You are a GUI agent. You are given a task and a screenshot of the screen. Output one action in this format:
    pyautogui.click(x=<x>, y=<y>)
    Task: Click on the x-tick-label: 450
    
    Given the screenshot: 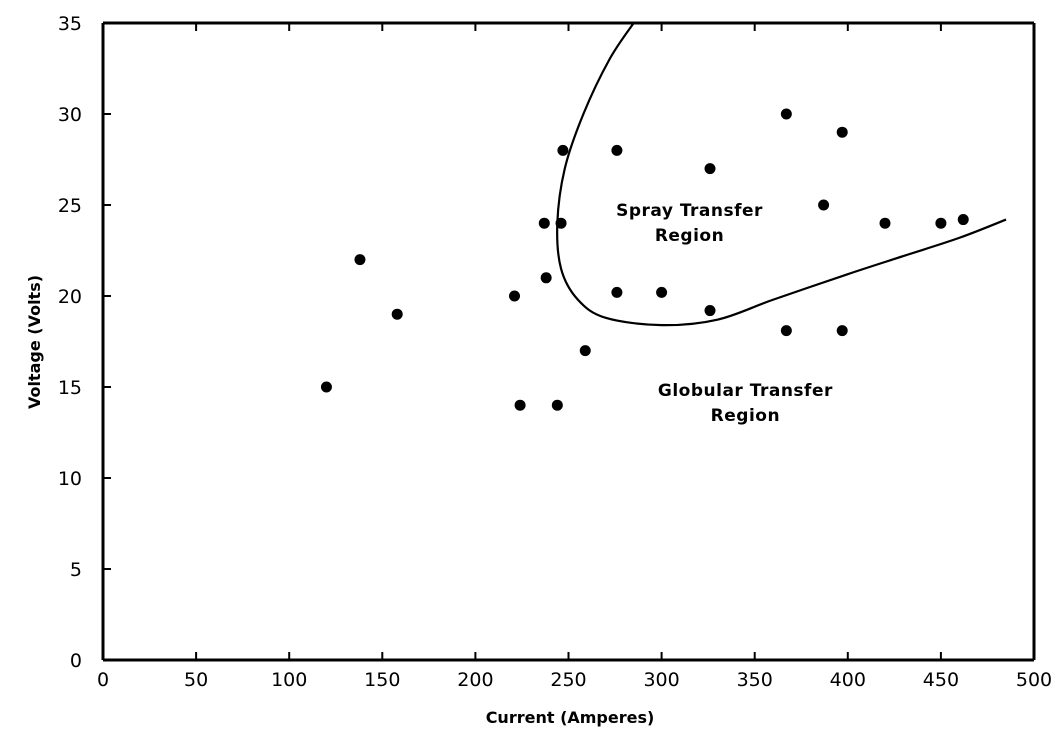 What is the action you would take?
    pyautogui.click(x=941, y=680)
    